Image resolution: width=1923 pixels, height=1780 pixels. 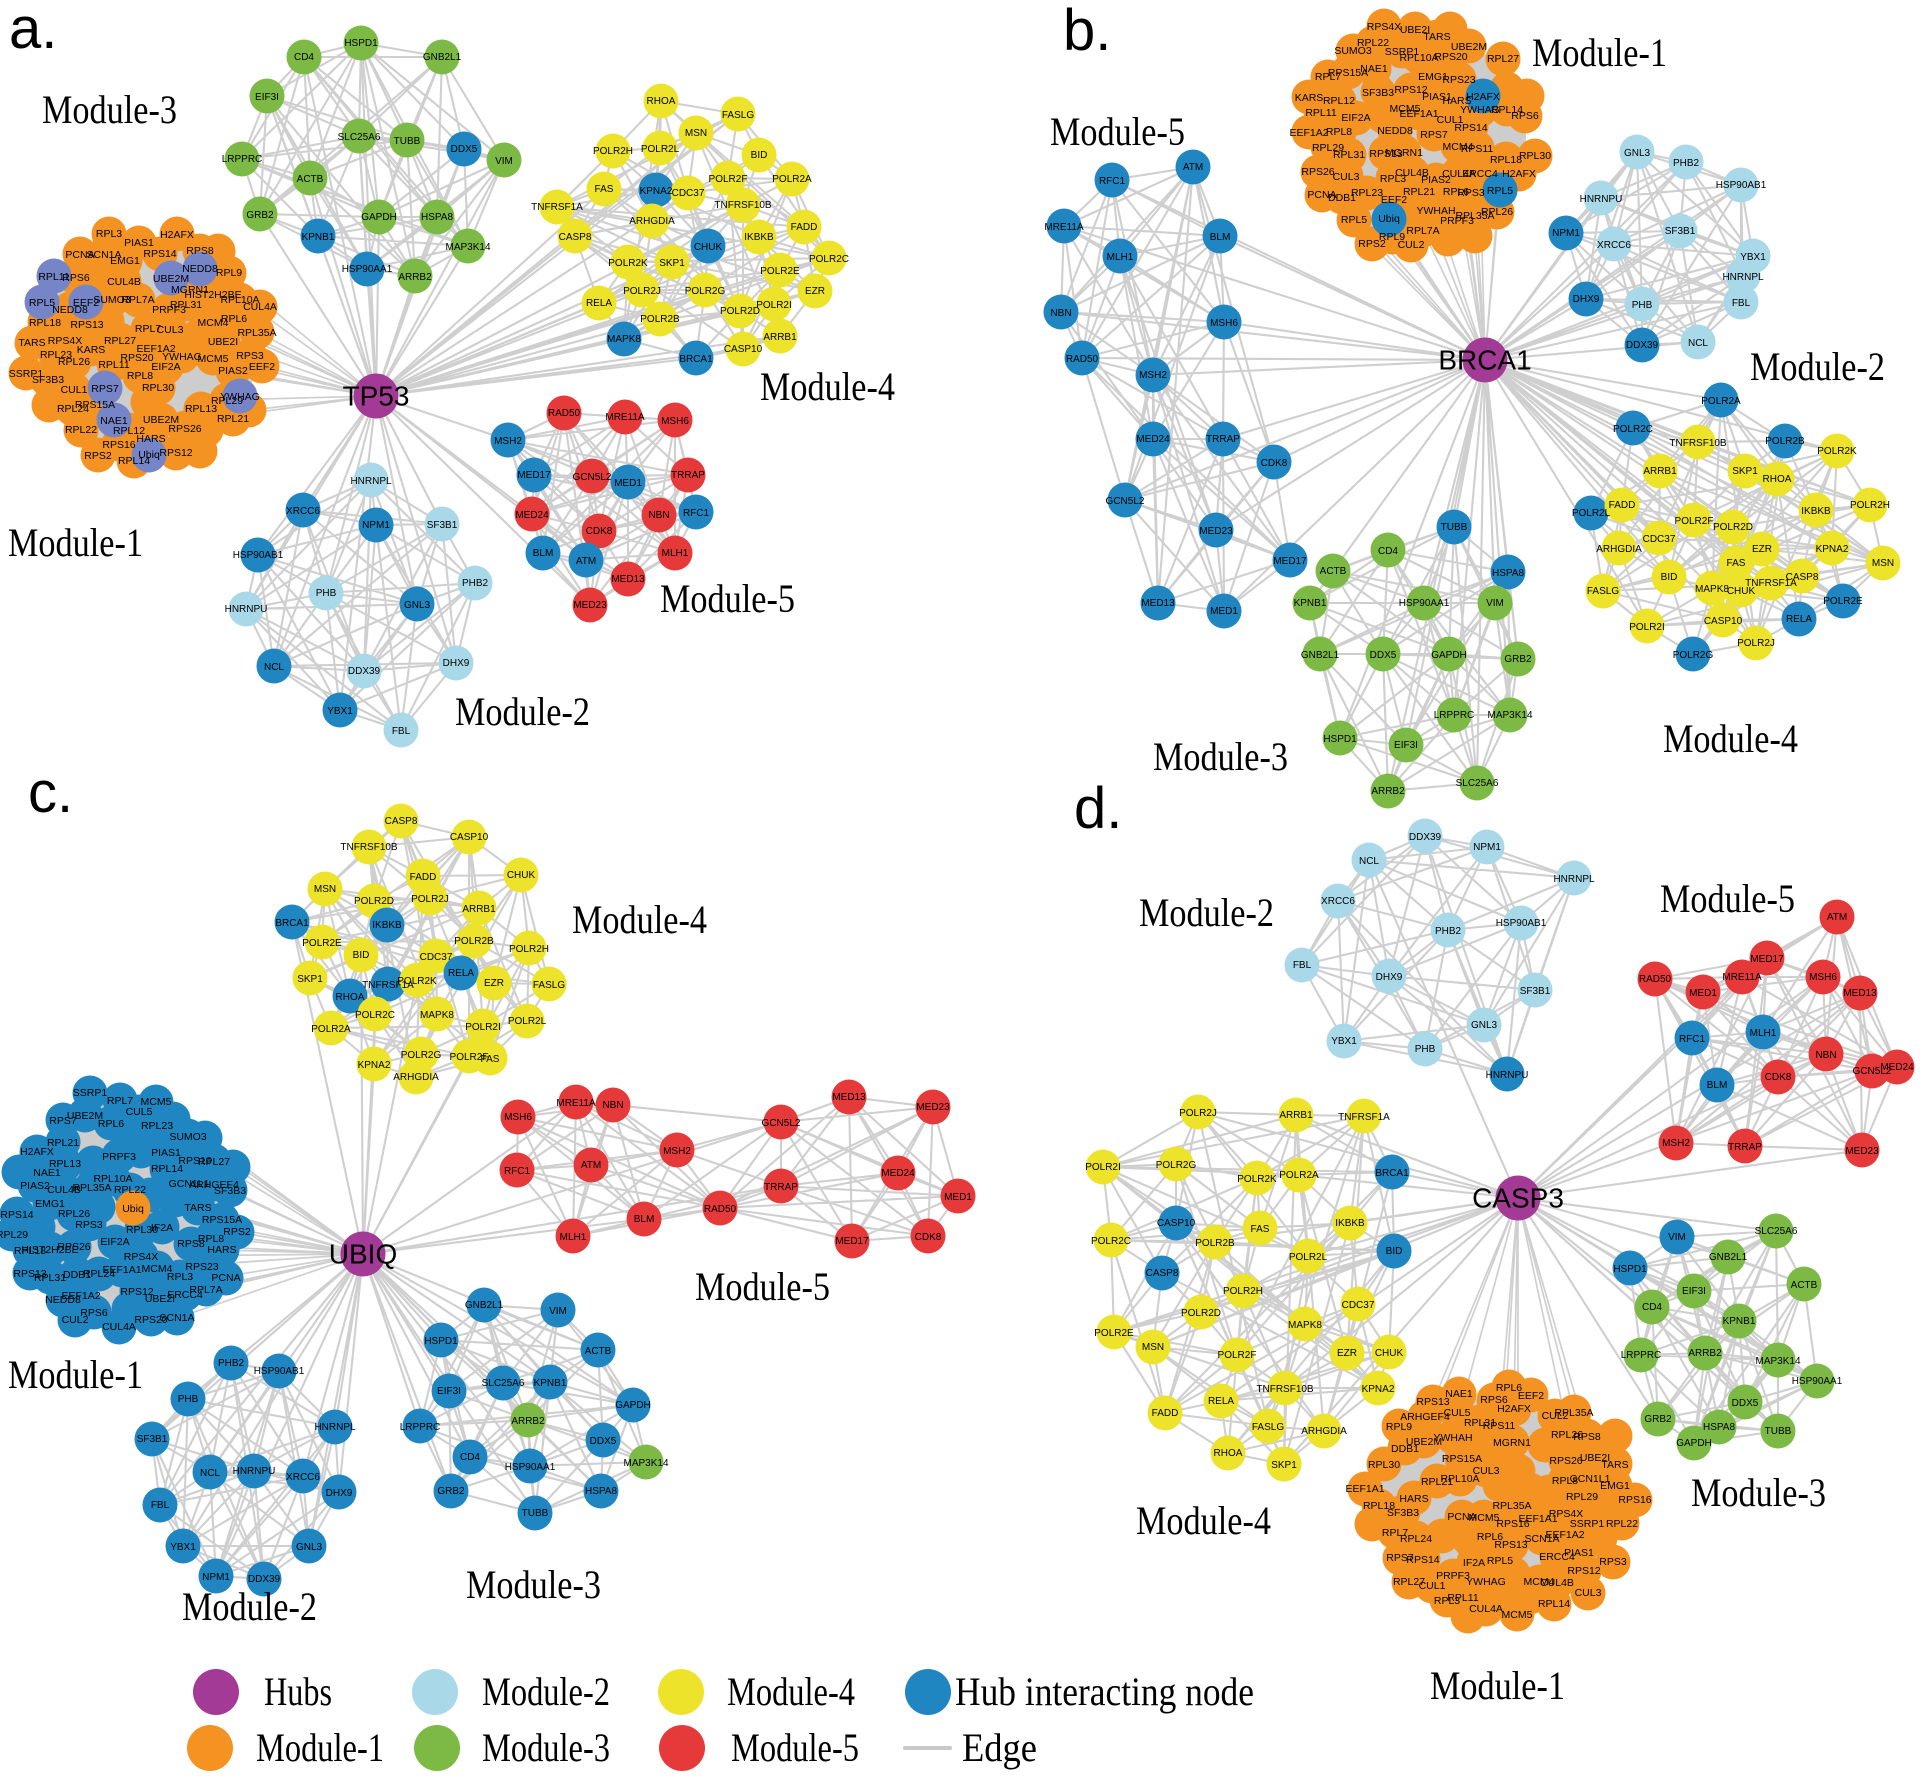 What do you see at coordinates (1405, 1449) in the screenshot?
I see `svg-text: DDB1` at bounding box center [1405, 1449].